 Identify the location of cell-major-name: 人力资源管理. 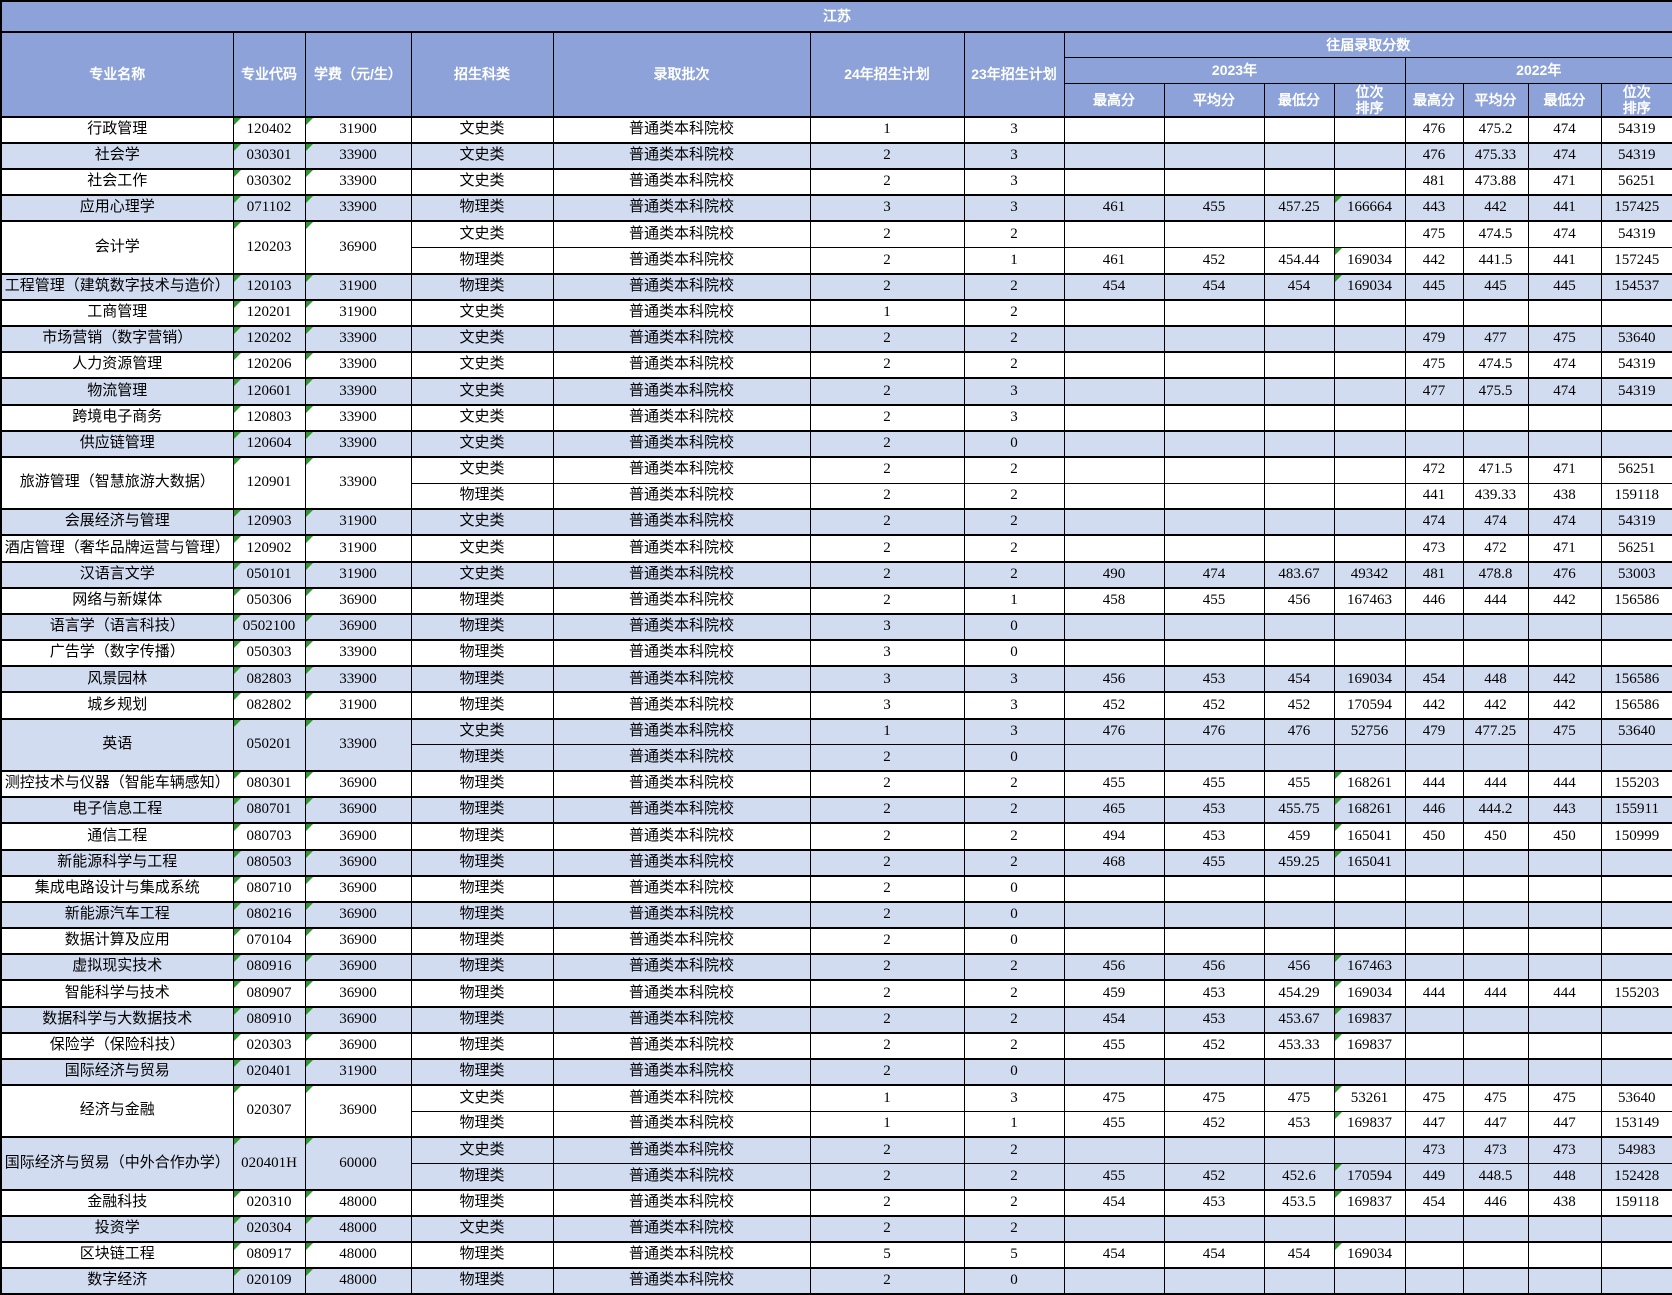
(117, 365).